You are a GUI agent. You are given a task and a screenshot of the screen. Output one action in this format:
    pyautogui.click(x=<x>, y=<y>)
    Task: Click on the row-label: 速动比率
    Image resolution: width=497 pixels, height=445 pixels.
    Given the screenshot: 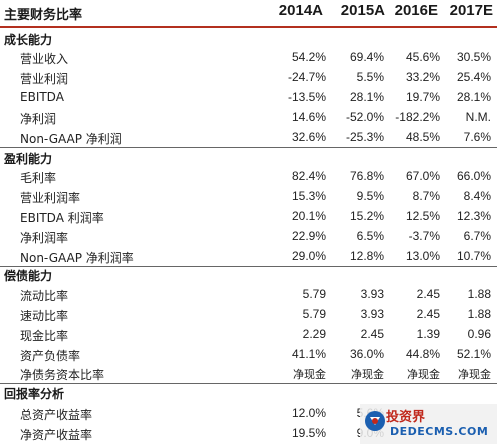 What is the action you would take?
    pyautogui.click(x=44, y=316)
    